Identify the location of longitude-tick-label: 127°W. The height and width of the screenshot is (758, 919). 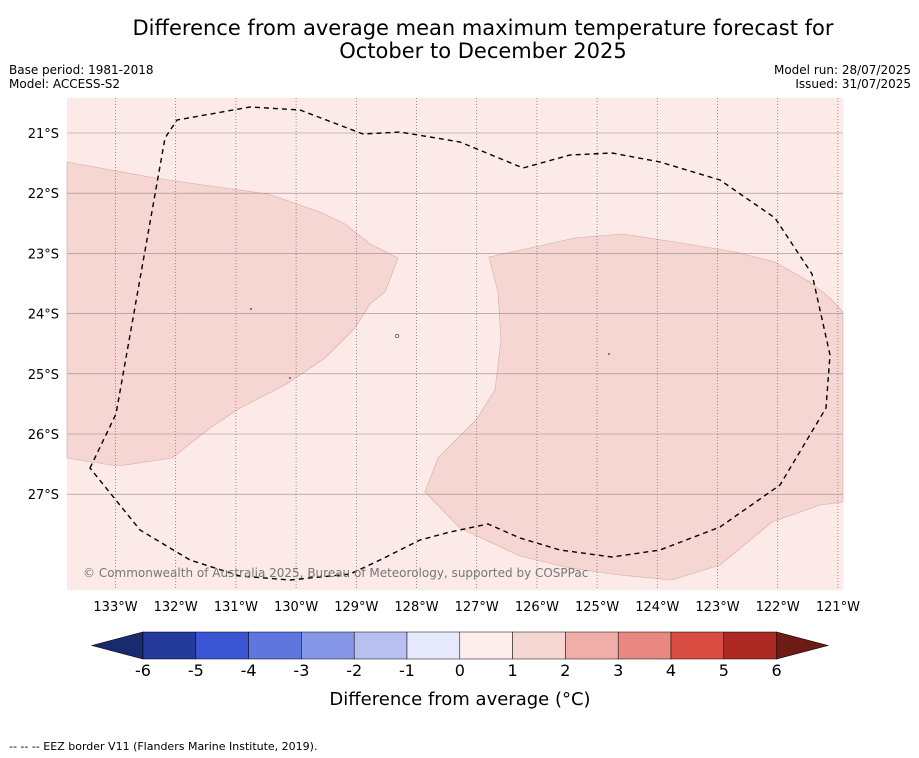
(477, 607).